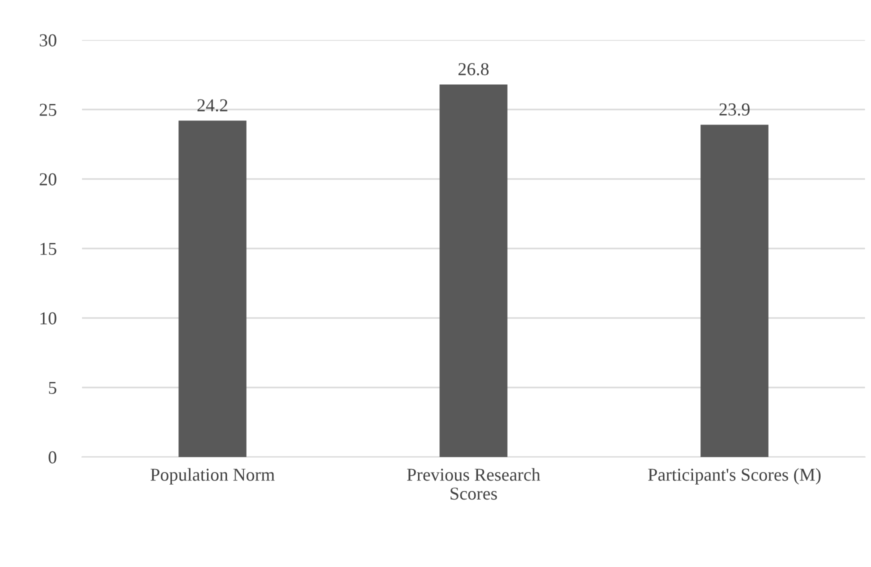 The height and width of the screenshot is (567, 871). What do you see at coordinates (473, 484) in the screenshot?
I see `x-tick-label: Previous Research Scores` at bounding box center [473, 484].